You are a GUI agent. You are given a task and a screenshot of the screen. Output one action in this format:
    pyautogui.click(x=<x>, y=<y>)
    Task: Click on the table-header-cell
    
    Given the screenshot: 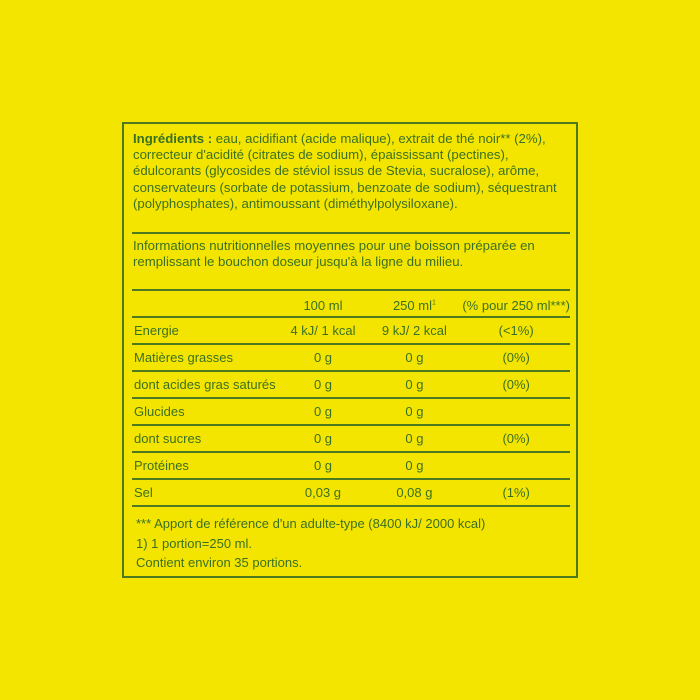 What is the action you would take?
    pyautogui.click(x=206, y=306)
    